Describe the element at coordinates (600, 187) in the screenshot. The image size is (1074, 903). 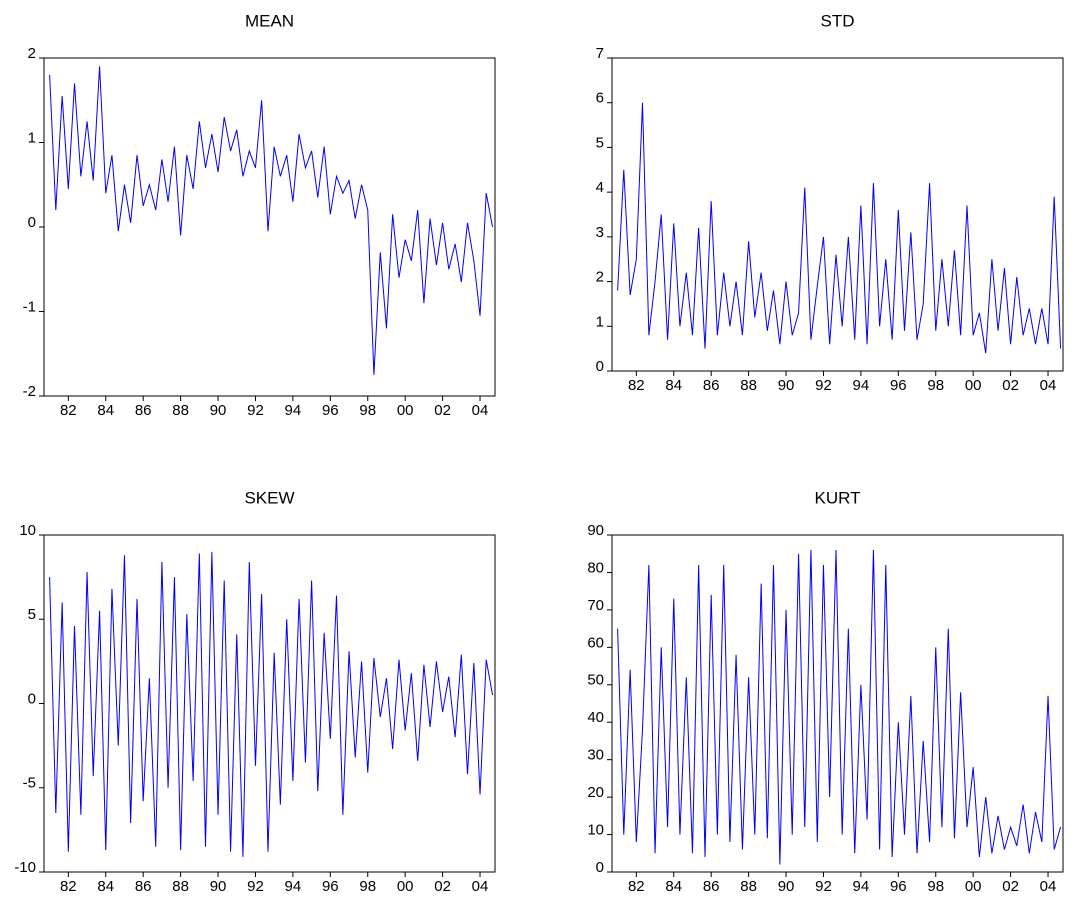
I see `y-tick-label: 4` at that location.